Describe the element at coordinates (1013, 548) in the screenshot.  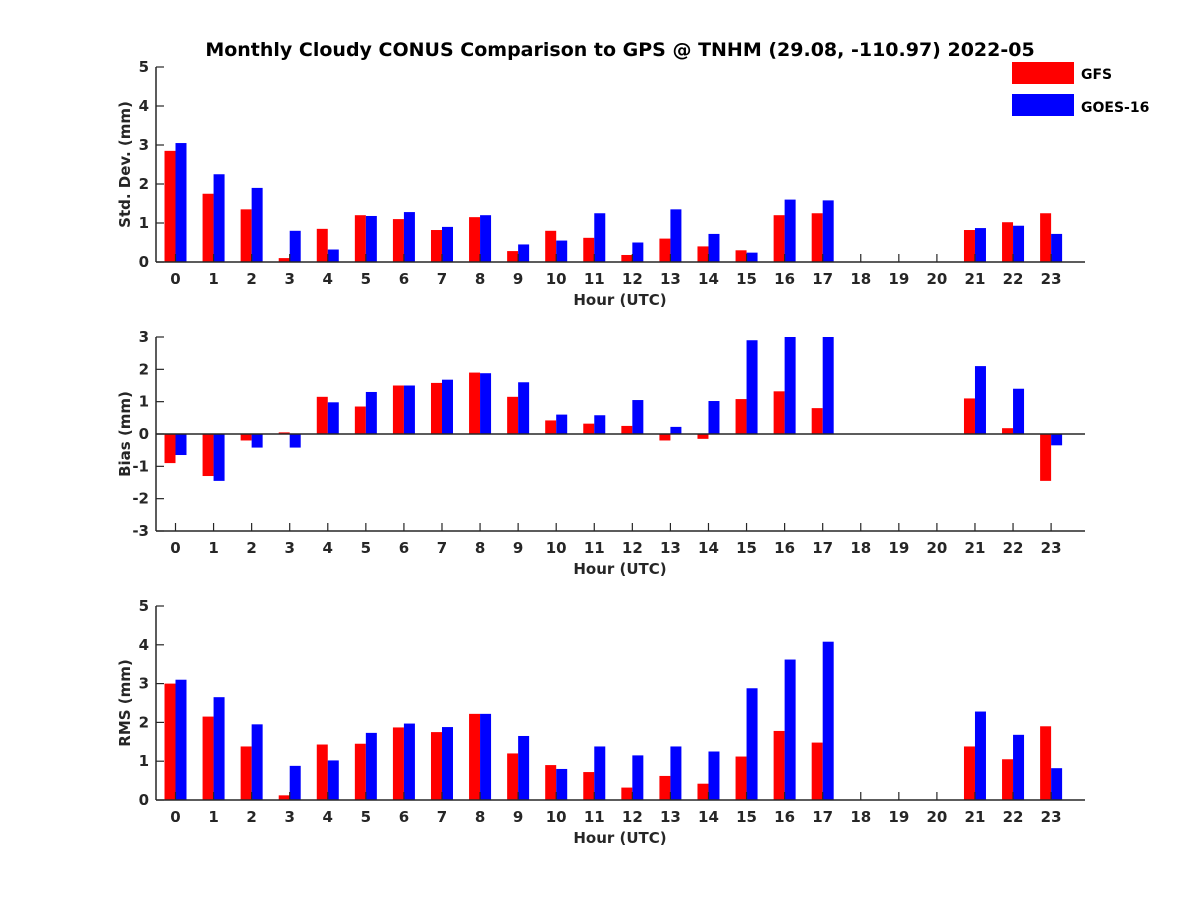
I see `bias-xtick-label: 22` at that location.